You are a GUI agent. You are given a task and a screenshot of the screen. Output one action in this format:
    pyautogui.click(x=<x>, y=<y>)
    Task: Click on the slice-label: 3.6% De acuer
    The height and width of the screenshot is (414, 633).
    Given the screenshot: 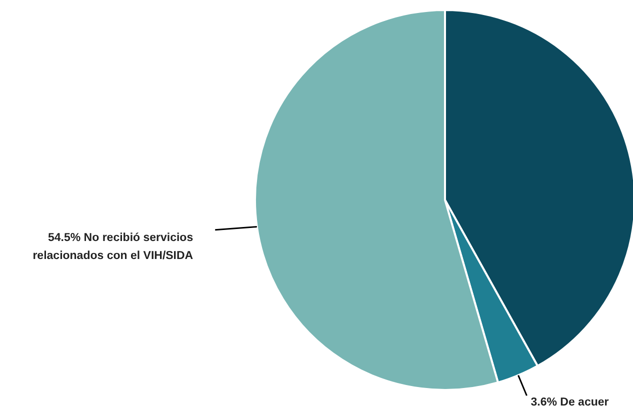 What is the action you would take?
    pyautogui.click(x=570, y=402)
    